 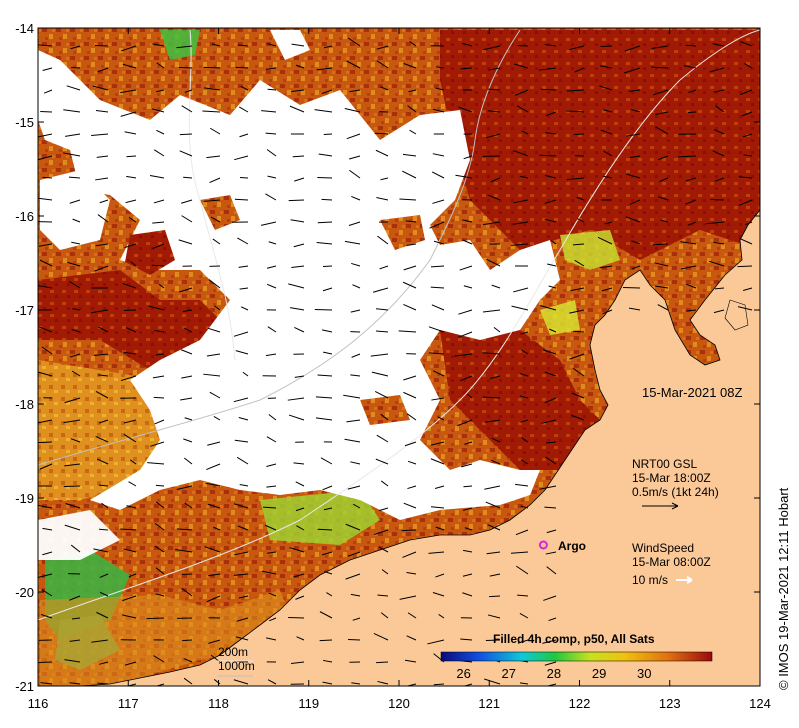 What do you see at coordinates (24, 28) in the screenshot?
I see `y-tick-label: -14` at bounding box center [24, 28].